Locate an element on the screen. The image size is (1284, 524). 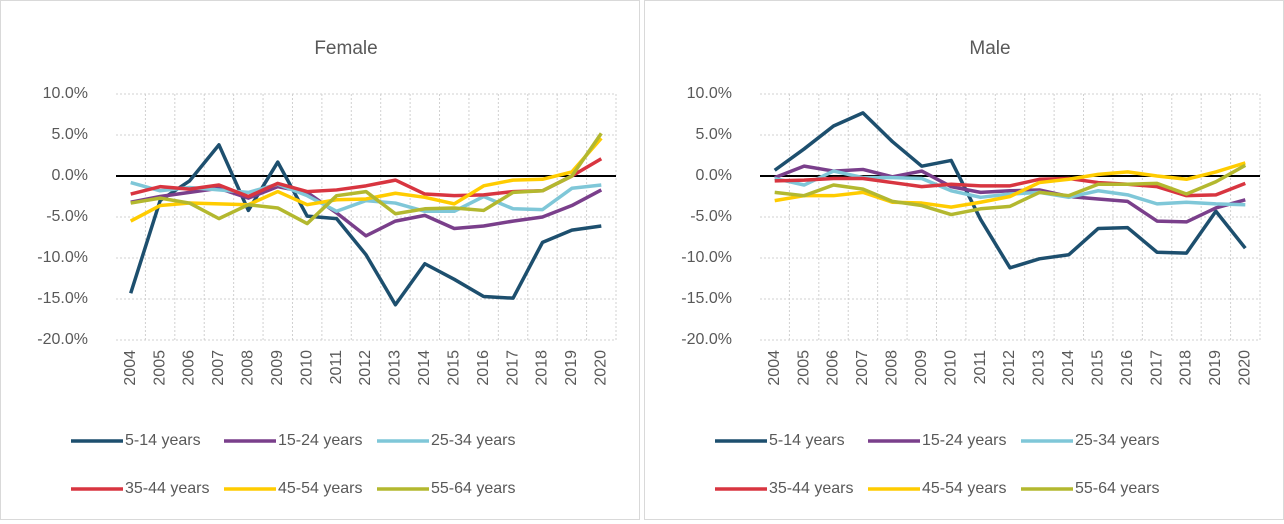
chart-title: Female is located at coordinates (345, 48).